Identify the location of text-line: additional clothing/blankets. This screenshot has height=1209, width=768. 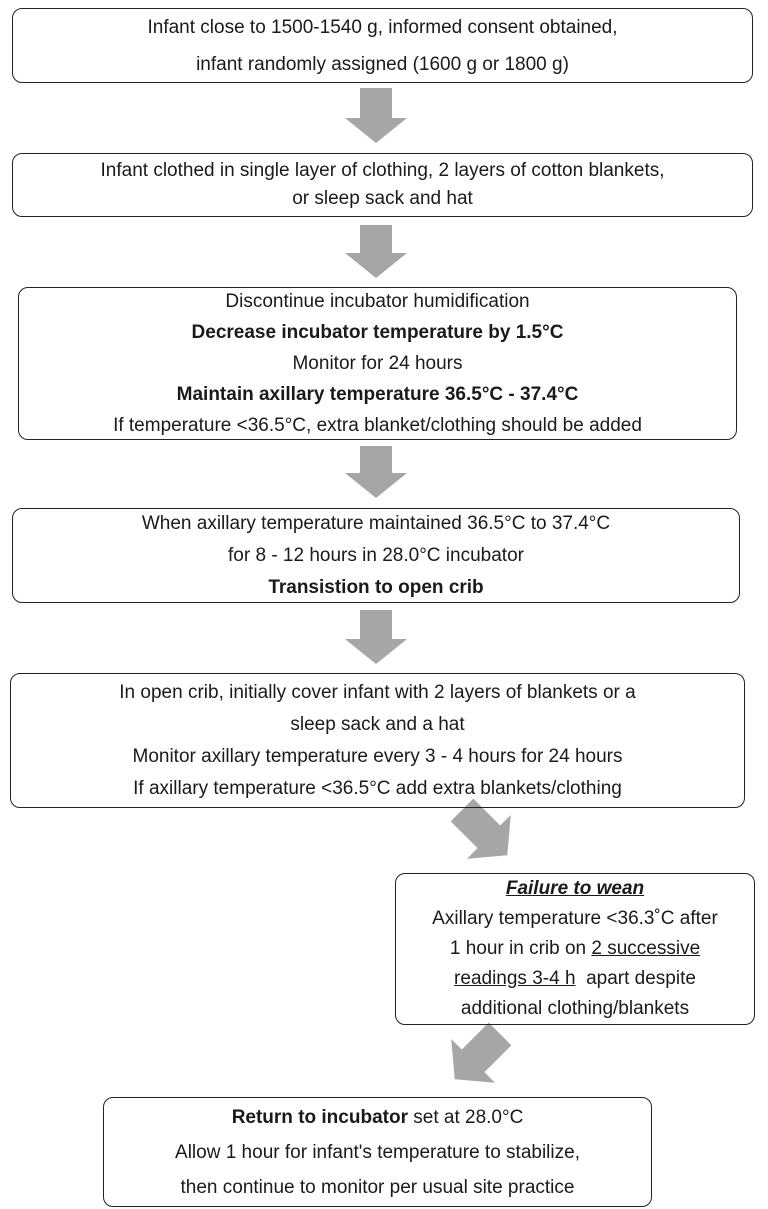
(575, 1009).